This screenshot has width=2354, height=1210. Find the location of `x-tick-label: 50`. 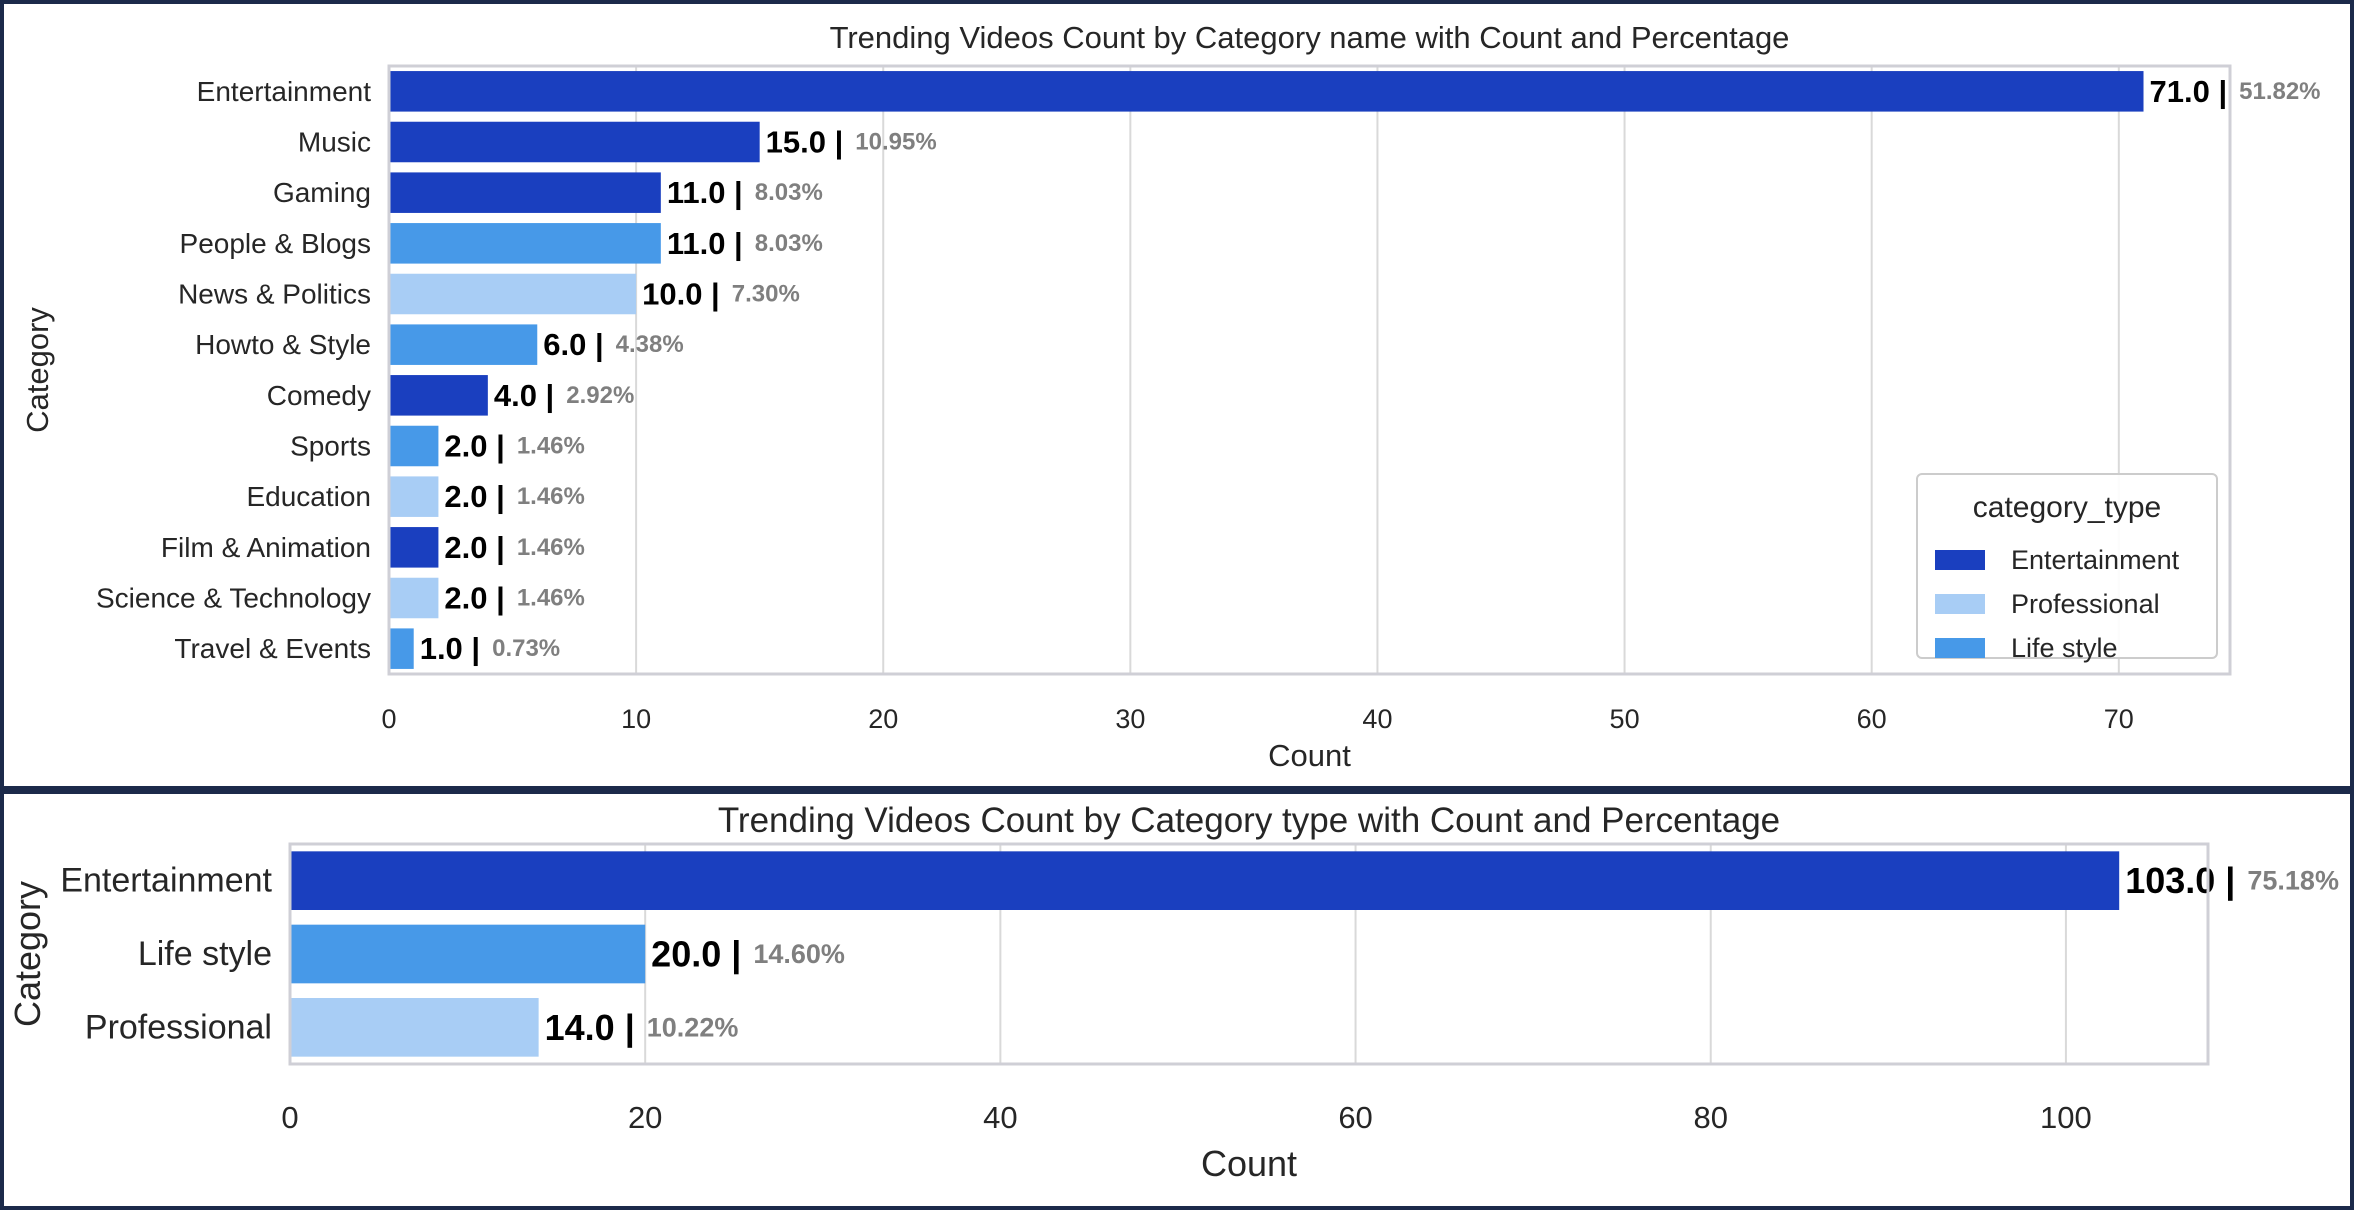

x-tick-label: 50 is located at coordinates (1625, 719).